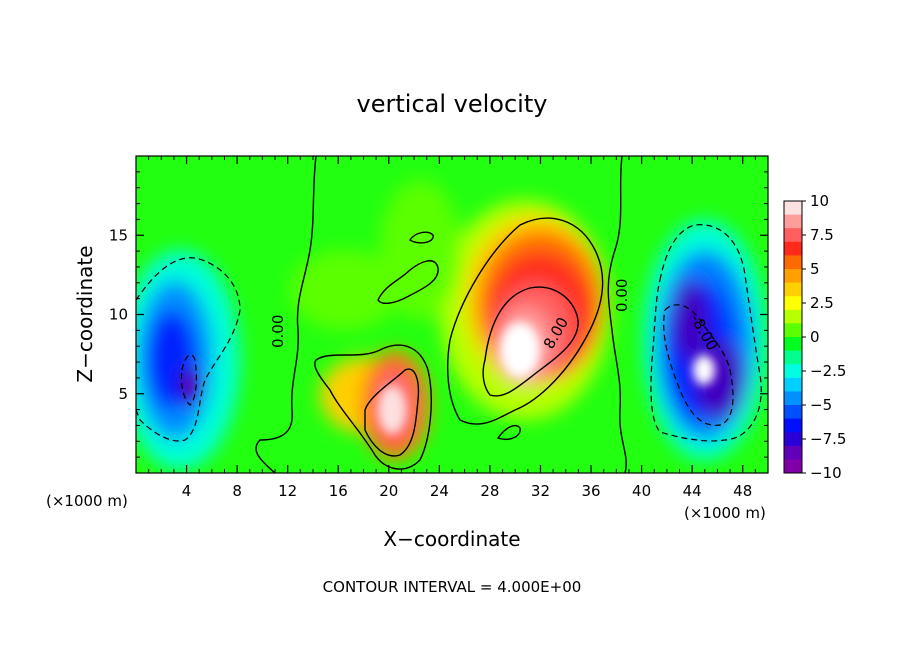 This screenshot has width=904, height=654. I want to click on x-tick-label: 44, so click(692, 491).